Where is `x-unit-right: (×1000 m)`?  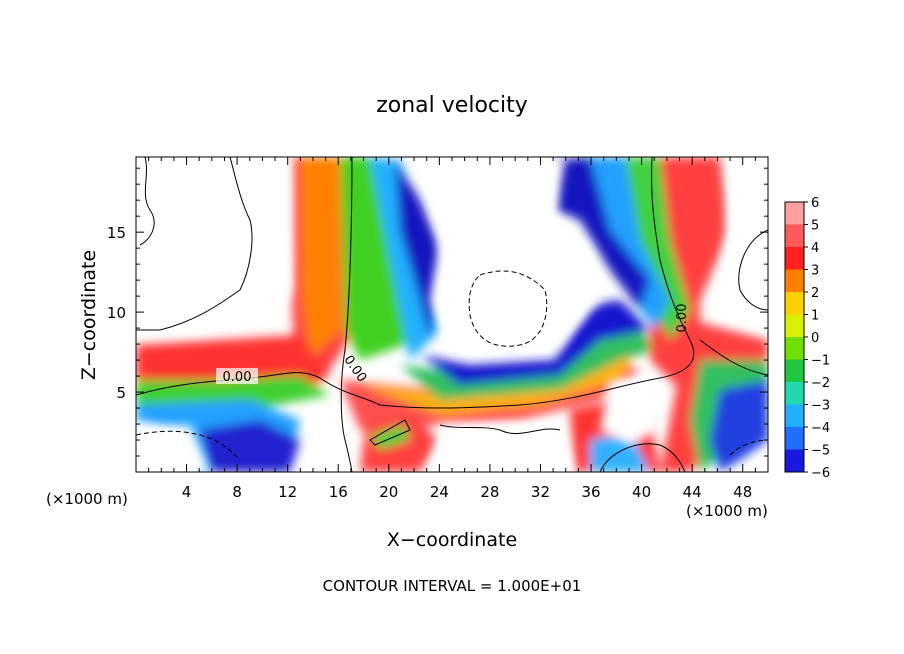 x-unit-right: (×1000 m) is located at coordinates (727, 511).